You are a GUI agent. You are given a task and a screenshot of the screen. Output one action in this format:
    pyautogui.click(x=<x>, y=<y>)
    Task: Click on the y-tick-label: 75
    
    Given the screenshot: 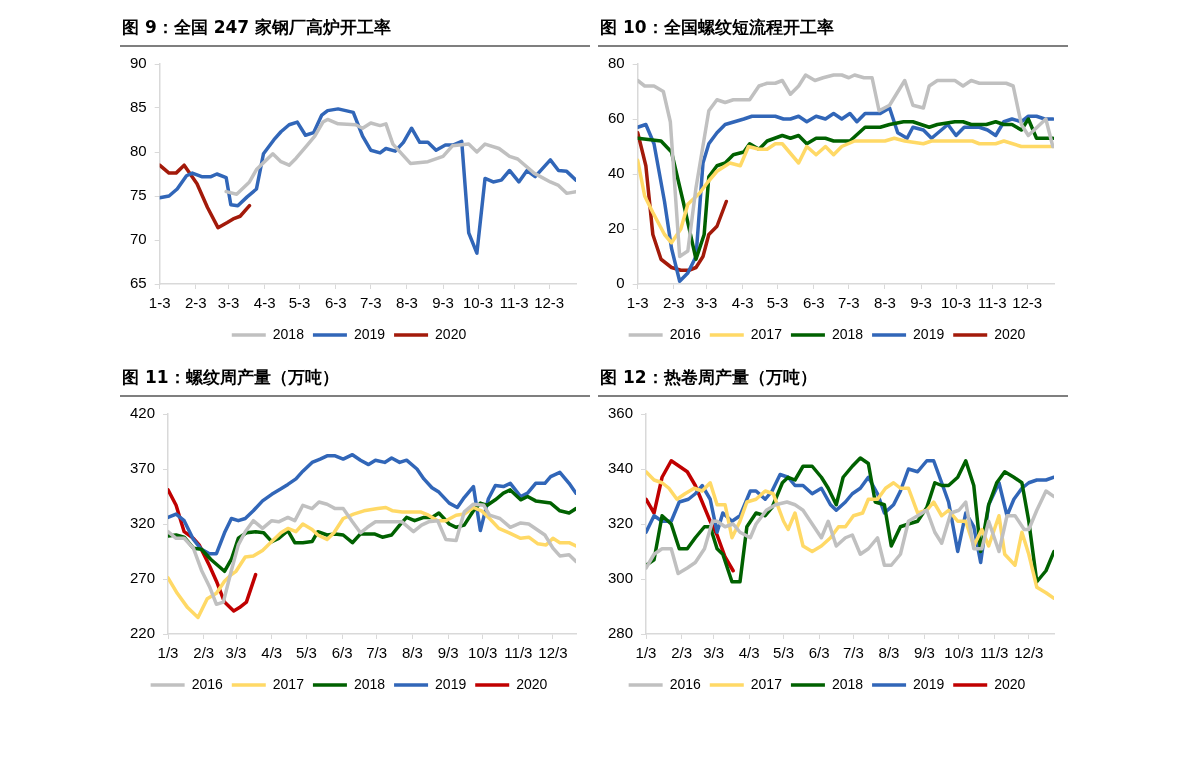 What is the action you would take?
    pyautogui.click(x=138, y=195)
    